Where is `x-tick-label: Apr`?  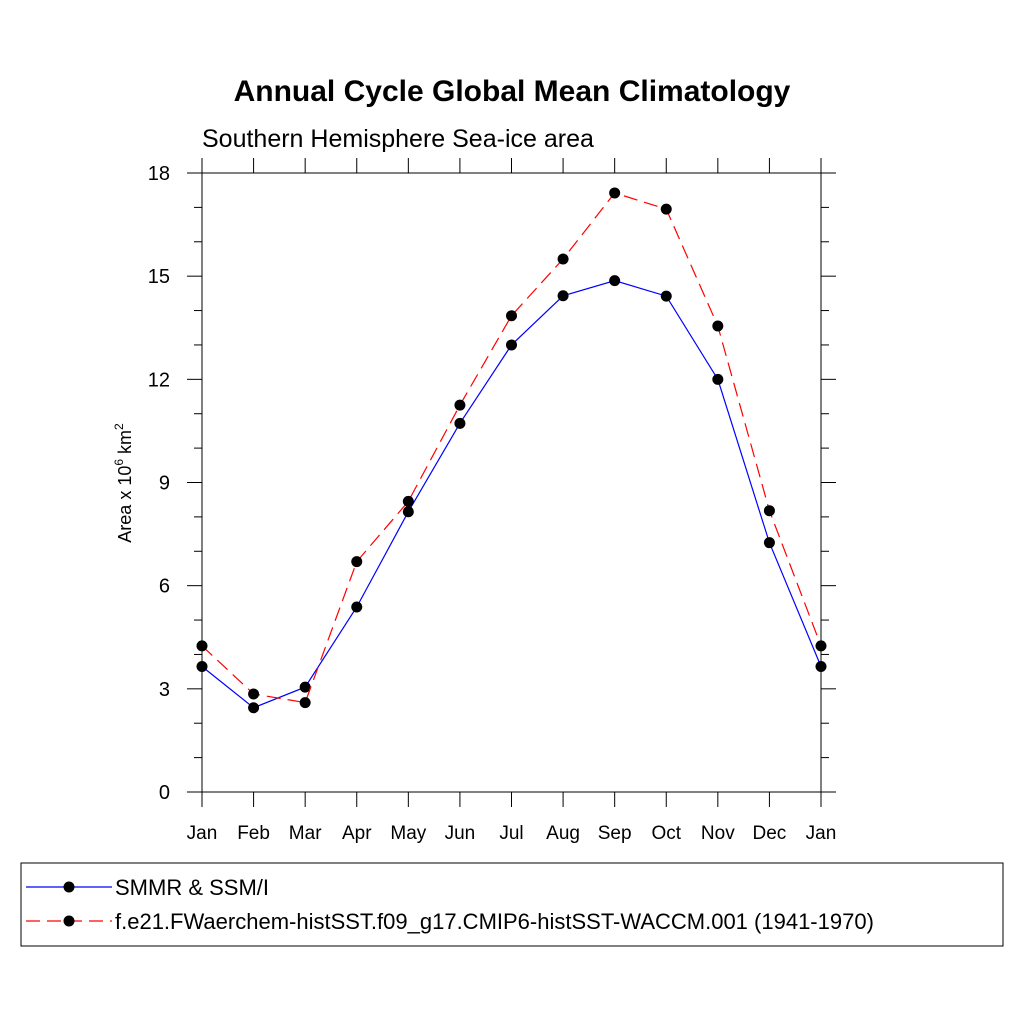
x-tick-label: Apr is located at coordinates (357, 833).